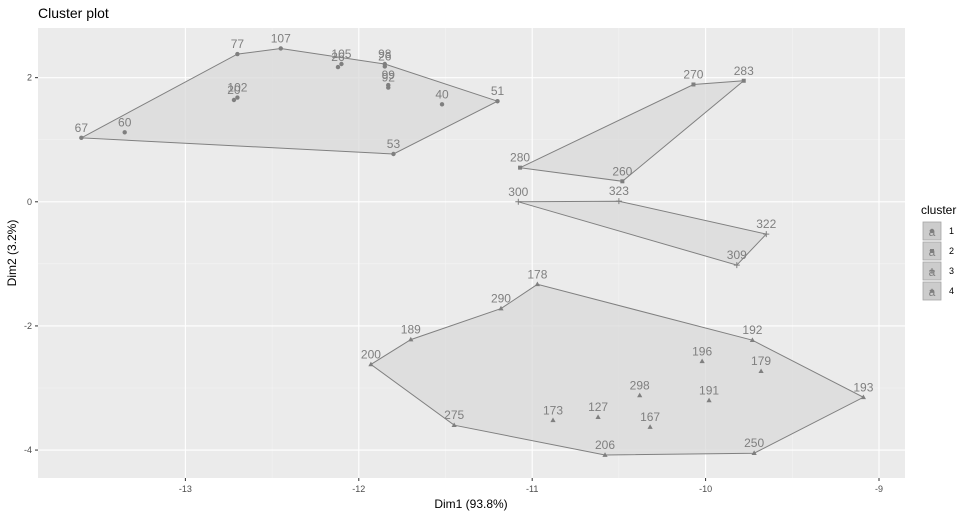 This screenshot has height=517, width=976. I want to click on point-label: 40, so click(442, 94).